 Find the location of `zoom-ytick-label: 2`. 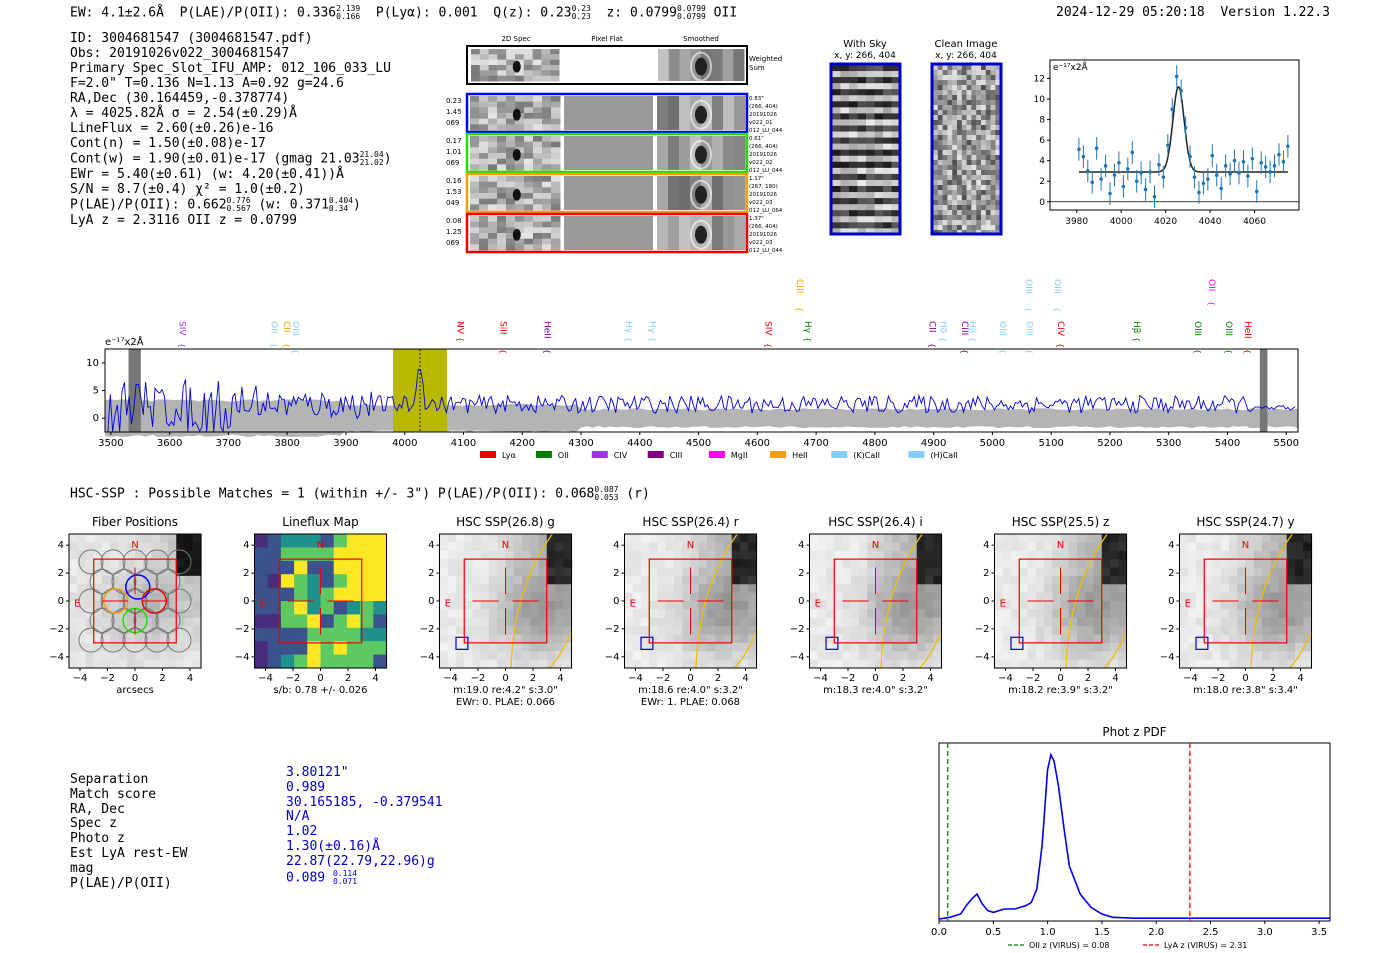

zoom-ytick-label: 2 is located at coordinates (1042, 182).